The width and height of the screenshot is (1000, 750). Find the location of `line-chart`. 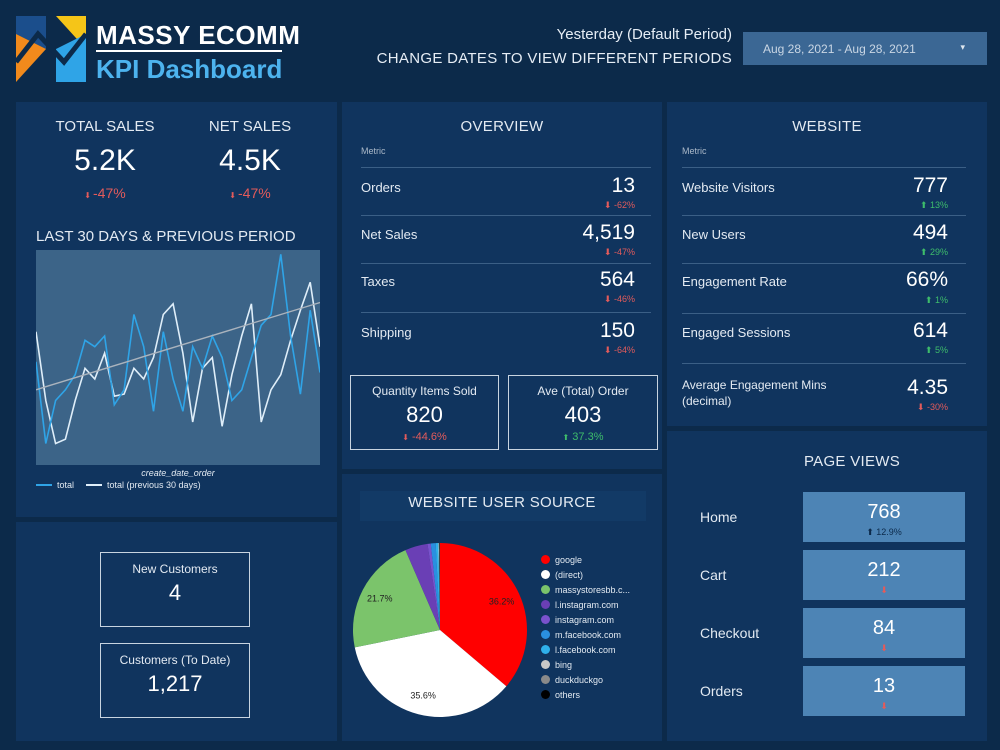

line-chart is located at coordinates (178, 357).